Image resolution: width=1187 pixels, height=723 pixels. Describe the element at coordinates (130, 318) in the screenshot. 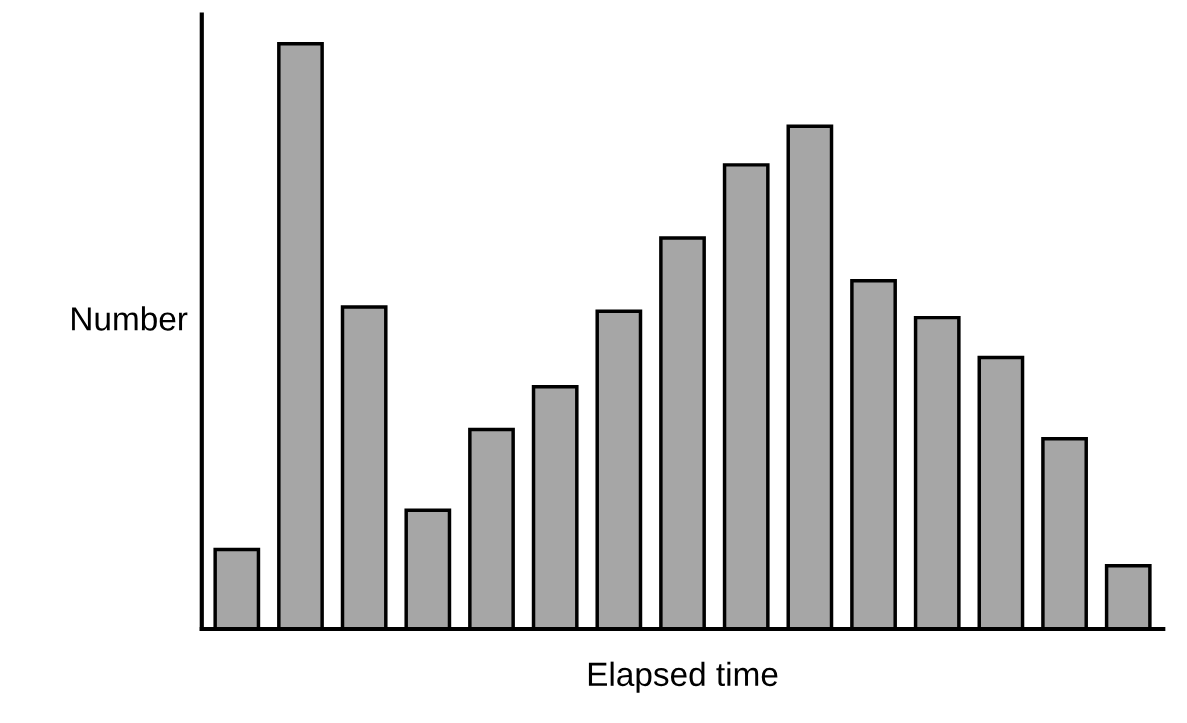

I see `y-axis-title: Number` at that location.